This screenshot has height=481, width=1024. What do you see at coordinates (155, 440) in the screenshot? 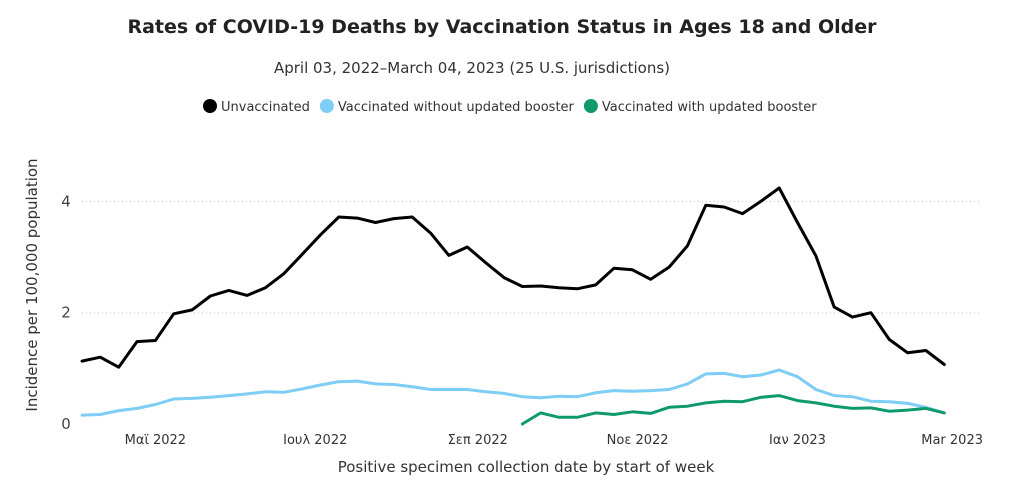
I see `x-tick-label: Μαϊ 2022` at bounding box center [155, 440].